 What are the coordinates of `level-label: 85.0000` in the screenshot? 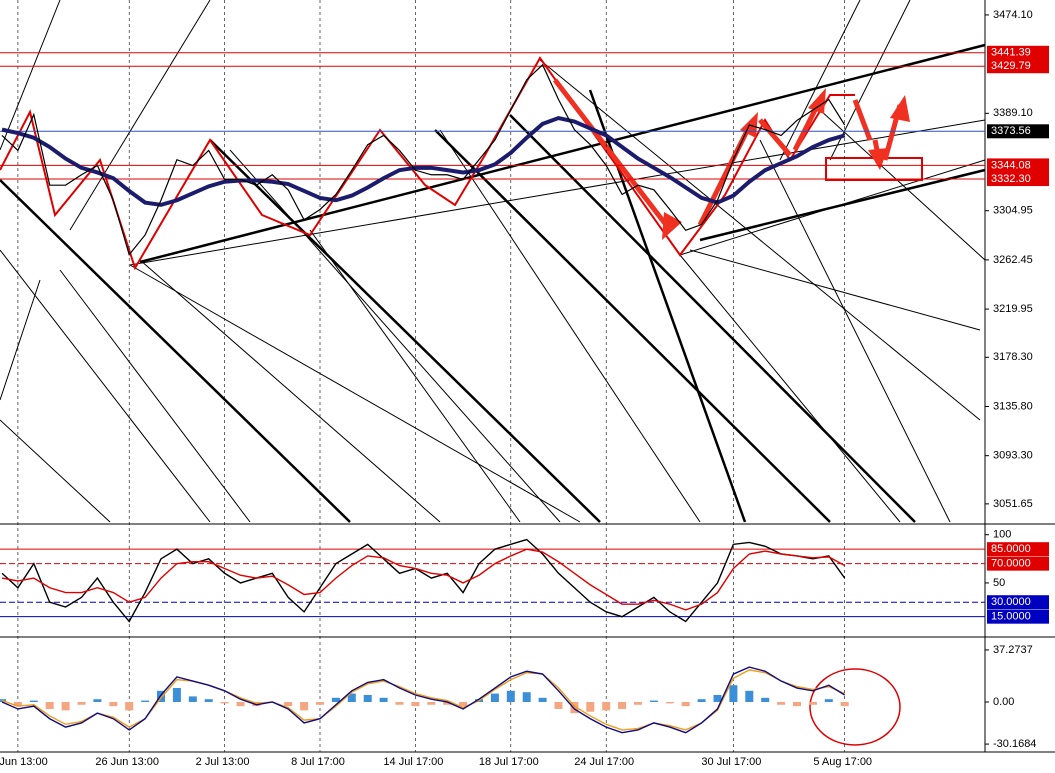 It's located at (1011, 549).